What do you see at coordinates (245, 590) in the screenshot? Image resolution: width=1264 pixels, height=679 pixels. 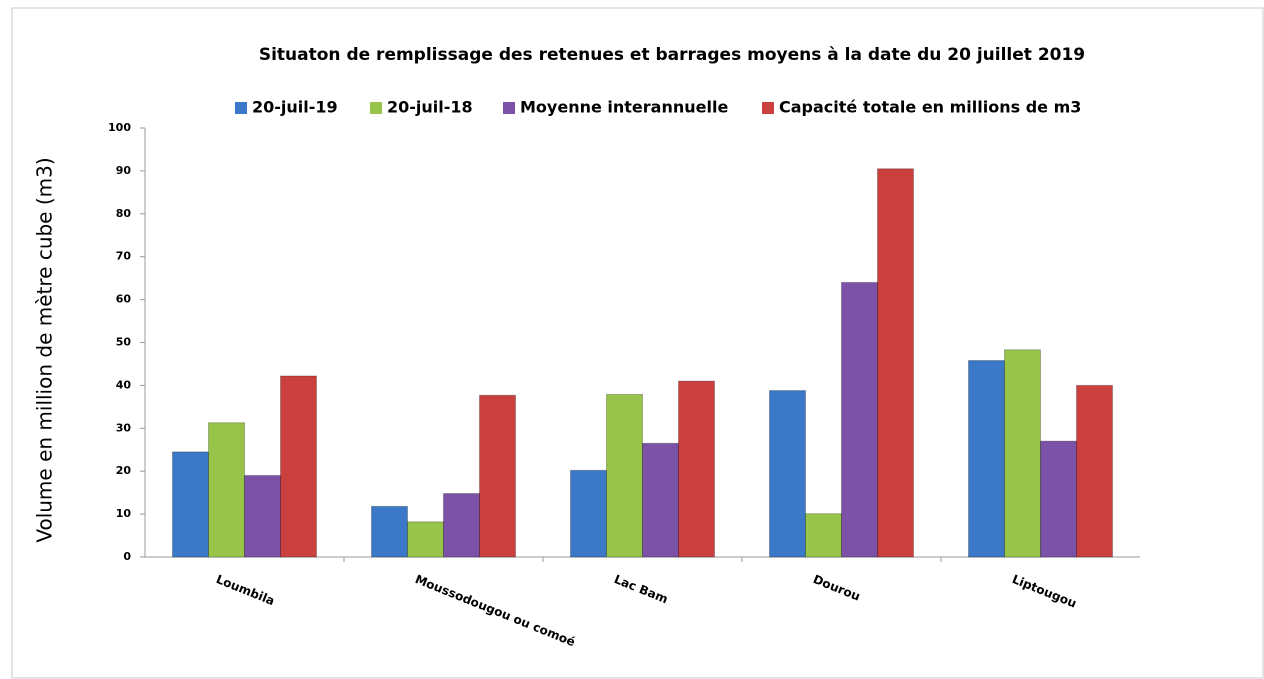 I see `x-tick-label: Loumbila` at bounding box center [245, 590].